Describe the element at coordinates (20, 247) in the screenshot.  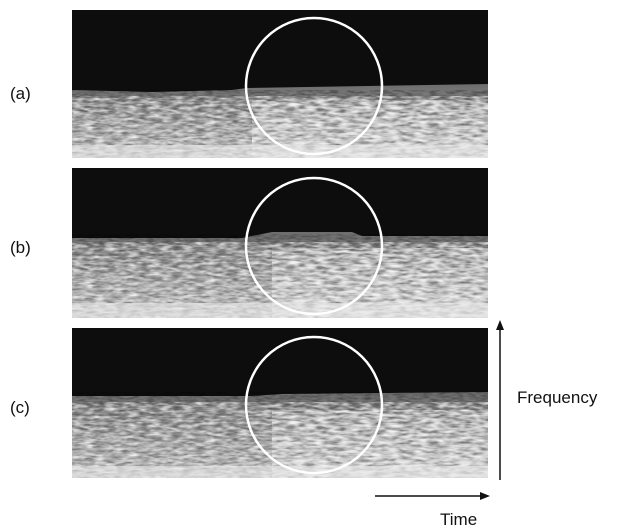
I see `panel-label-b: (b)` at that location.